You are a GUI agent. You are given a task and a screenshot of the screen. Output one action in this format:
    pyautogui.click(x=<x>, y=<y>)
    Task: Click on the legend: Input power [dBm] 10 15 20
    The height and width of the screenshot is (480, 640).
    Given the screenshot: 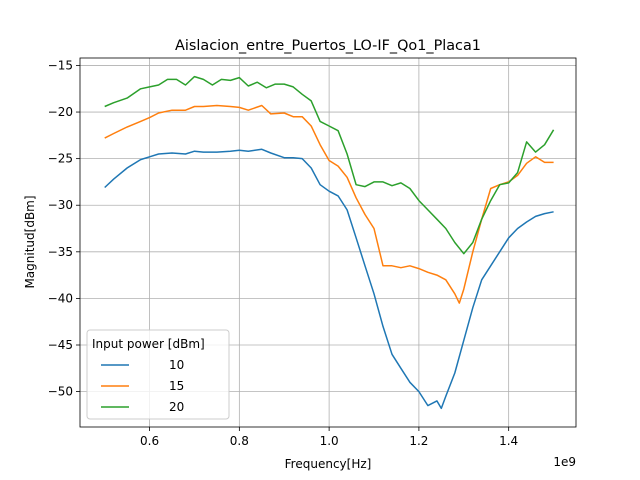 What is the action you would take?
    pyautogui.click(x=158, y=374)
    